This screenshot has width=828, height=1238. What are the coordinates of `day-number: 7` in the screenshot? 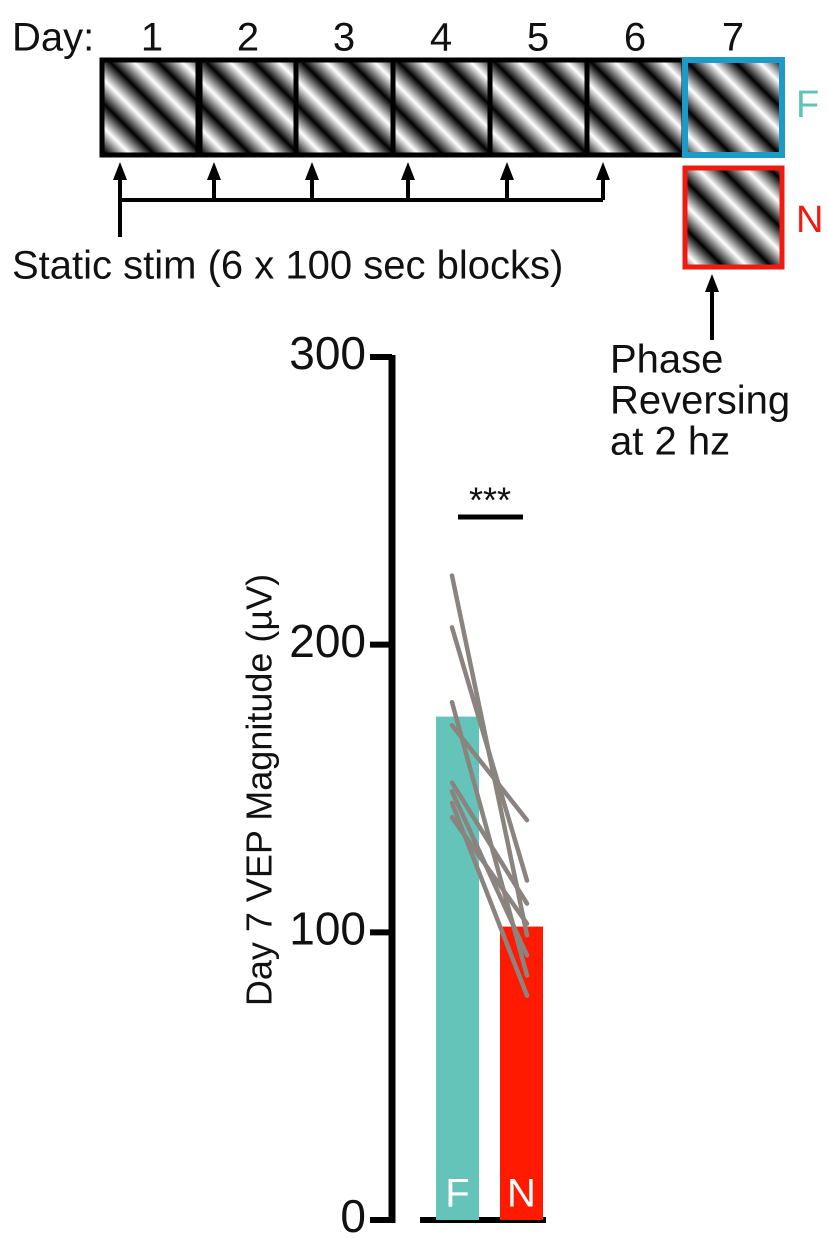 It's located at (733, 38).